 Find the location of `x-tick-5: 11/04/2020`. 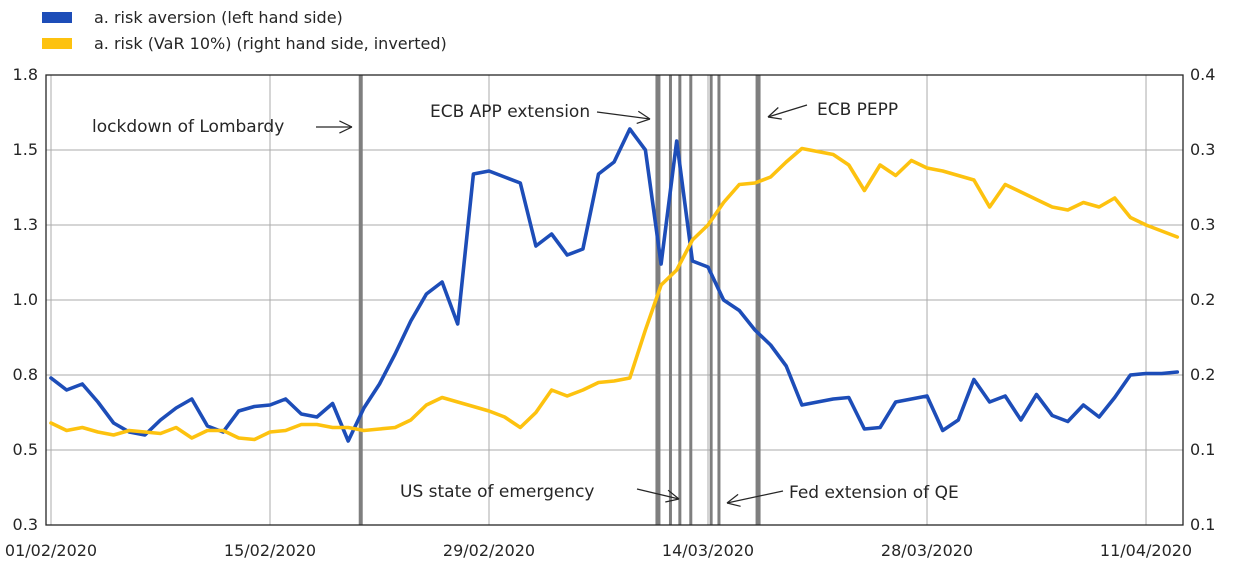

x-tick-5: 11/04/2020 is located at coordinates (1146, 550).